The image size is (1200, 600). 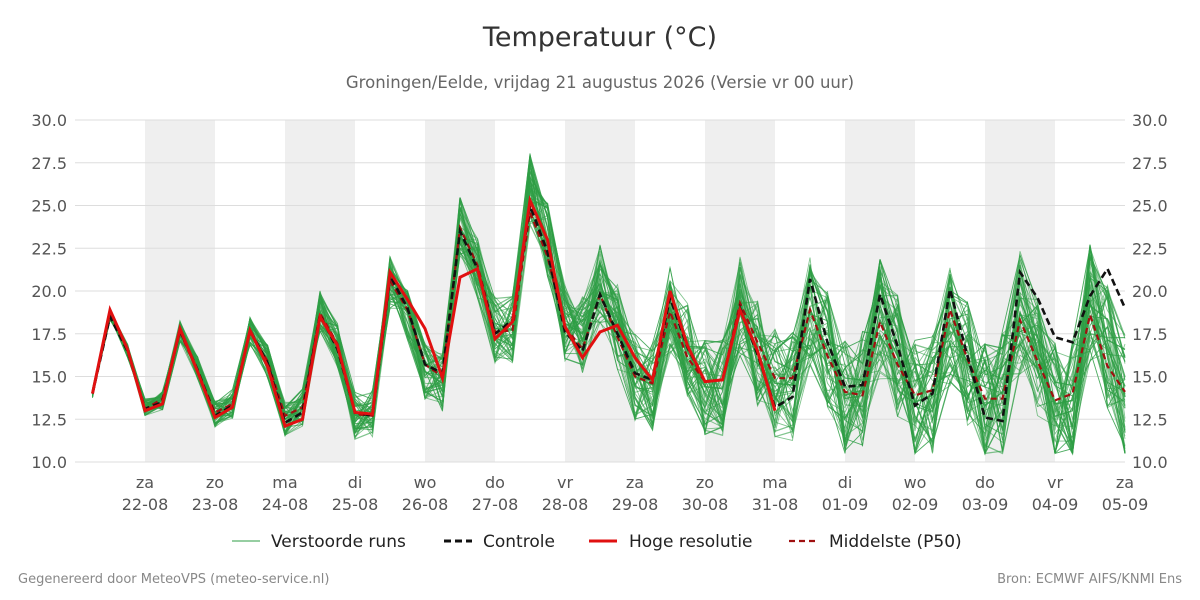 I want to click on y-tick-label-left: 15.0, so click(x=49, y=377).